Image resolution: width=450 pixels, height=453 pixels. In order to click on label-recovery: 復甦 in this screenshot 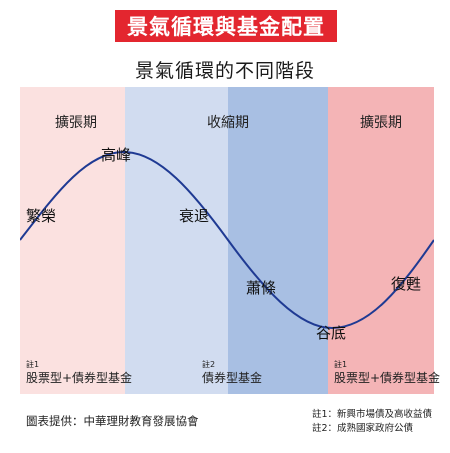, I will do `click(406, 284)`.